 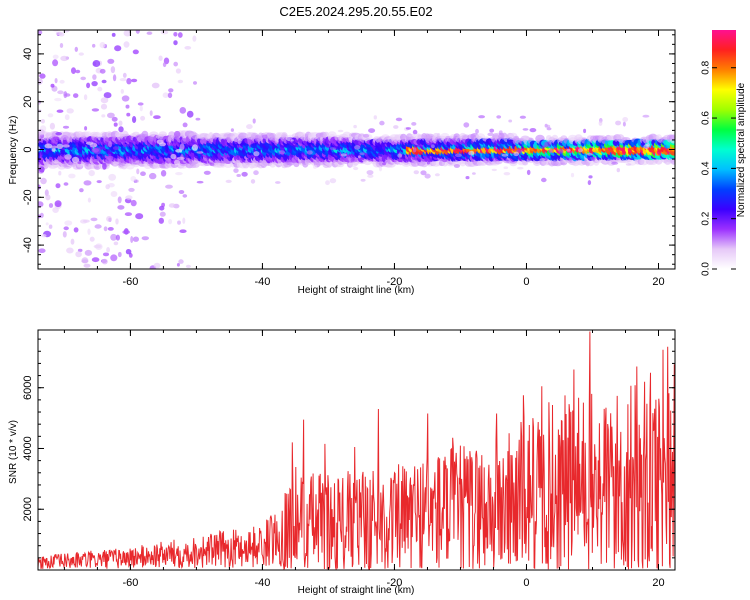 What do you see at coordinates (706, 269) in the screenshot?
I see `colorbar-tick-label: 0.0` at bounding box center [706, 269].